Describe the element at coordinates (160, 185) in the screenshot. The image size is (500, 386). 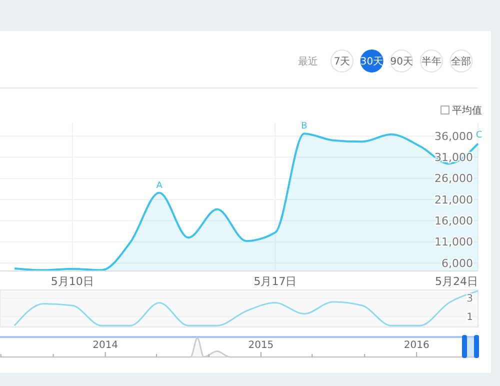
I see `annotation: A` at that location.